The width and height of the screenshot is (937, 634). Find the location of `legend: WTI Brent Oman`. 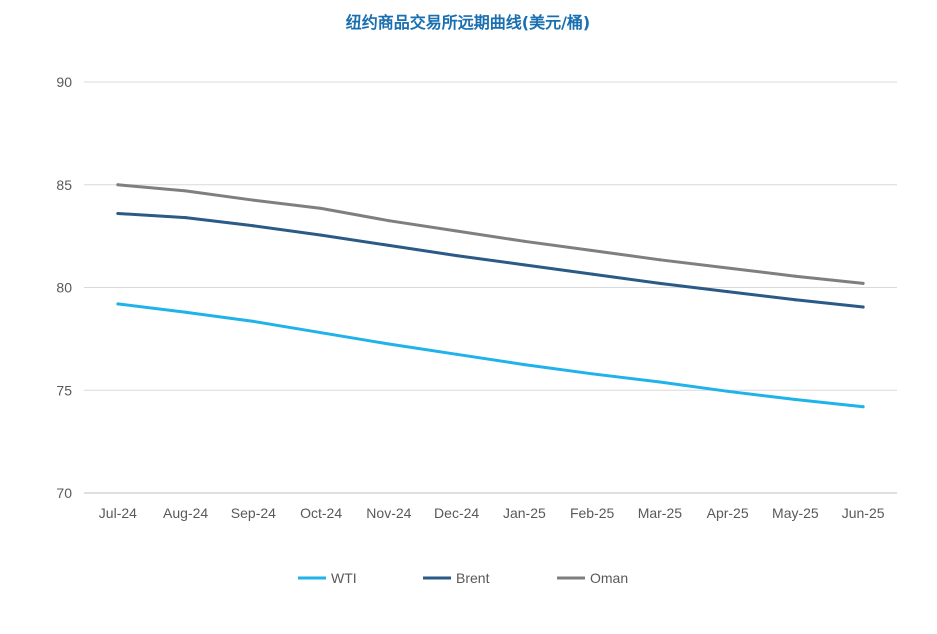

legend: WTI Brent Oman is located at coordinates (463, 578).